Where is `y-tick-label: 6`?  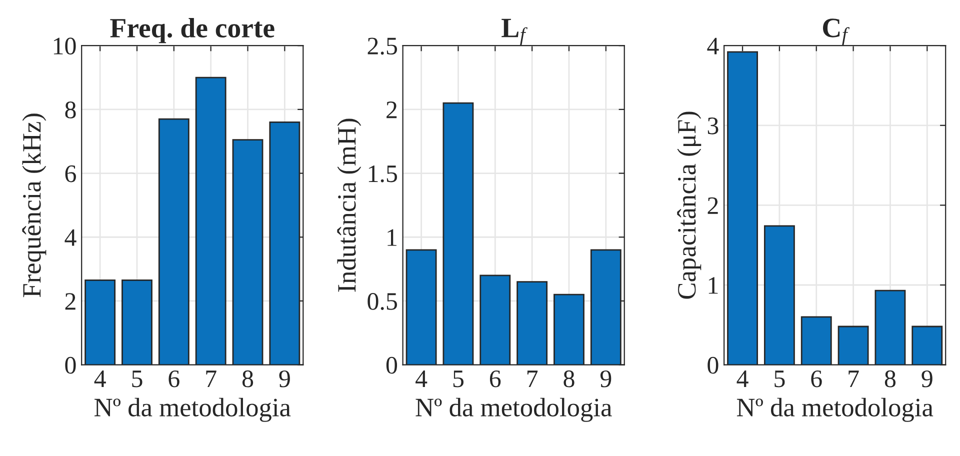 y-tick-label: 6 is located at coordinates (70, 173).